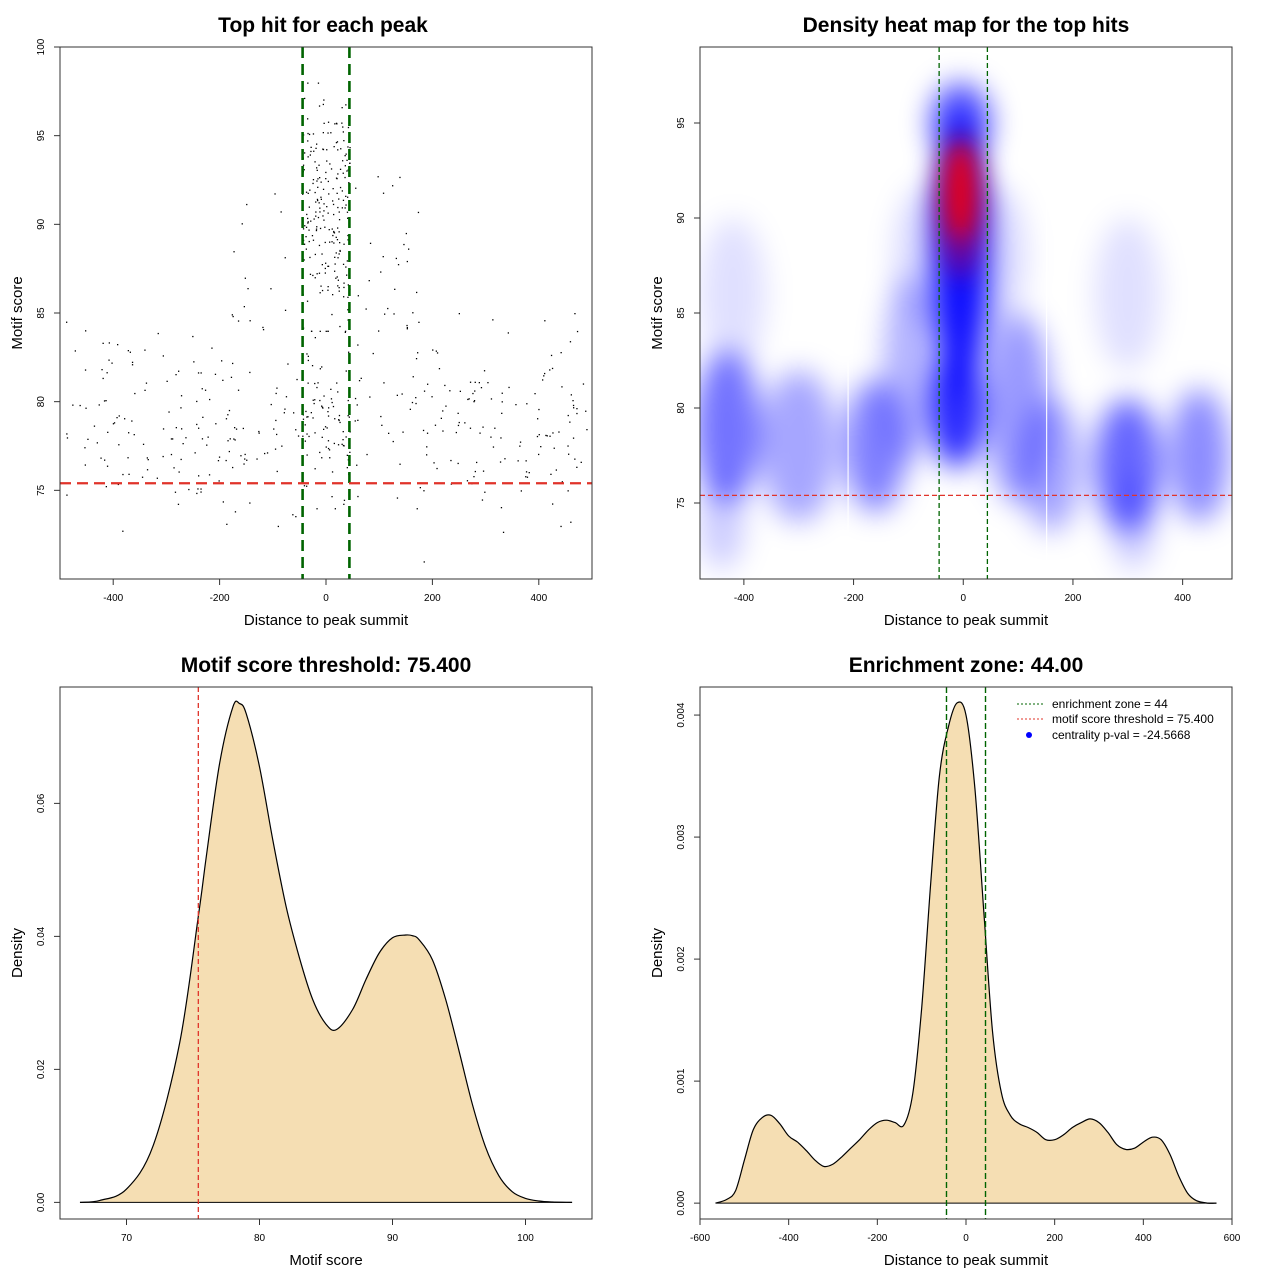 This screenshot has width=1280, height=1280. What do you see at coordinates (1029, 735) in the screenshot?
I see `legend-swatch-centrality` at bounding box center [1029, 735].